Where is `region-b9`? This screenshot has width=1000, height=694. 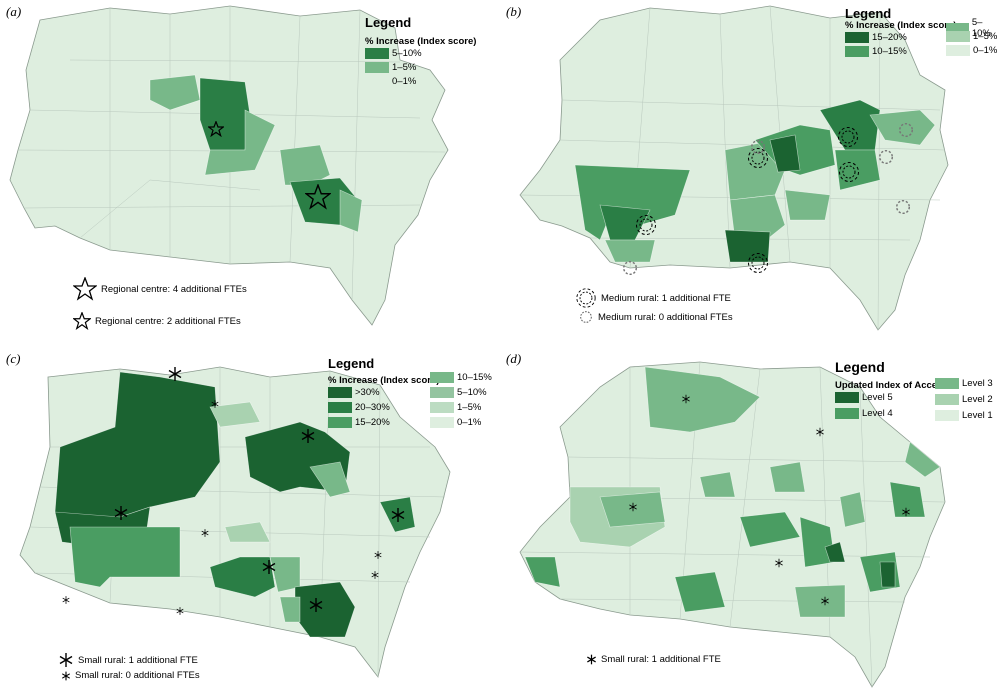
region-b9 is located at coordinates (857, 170).